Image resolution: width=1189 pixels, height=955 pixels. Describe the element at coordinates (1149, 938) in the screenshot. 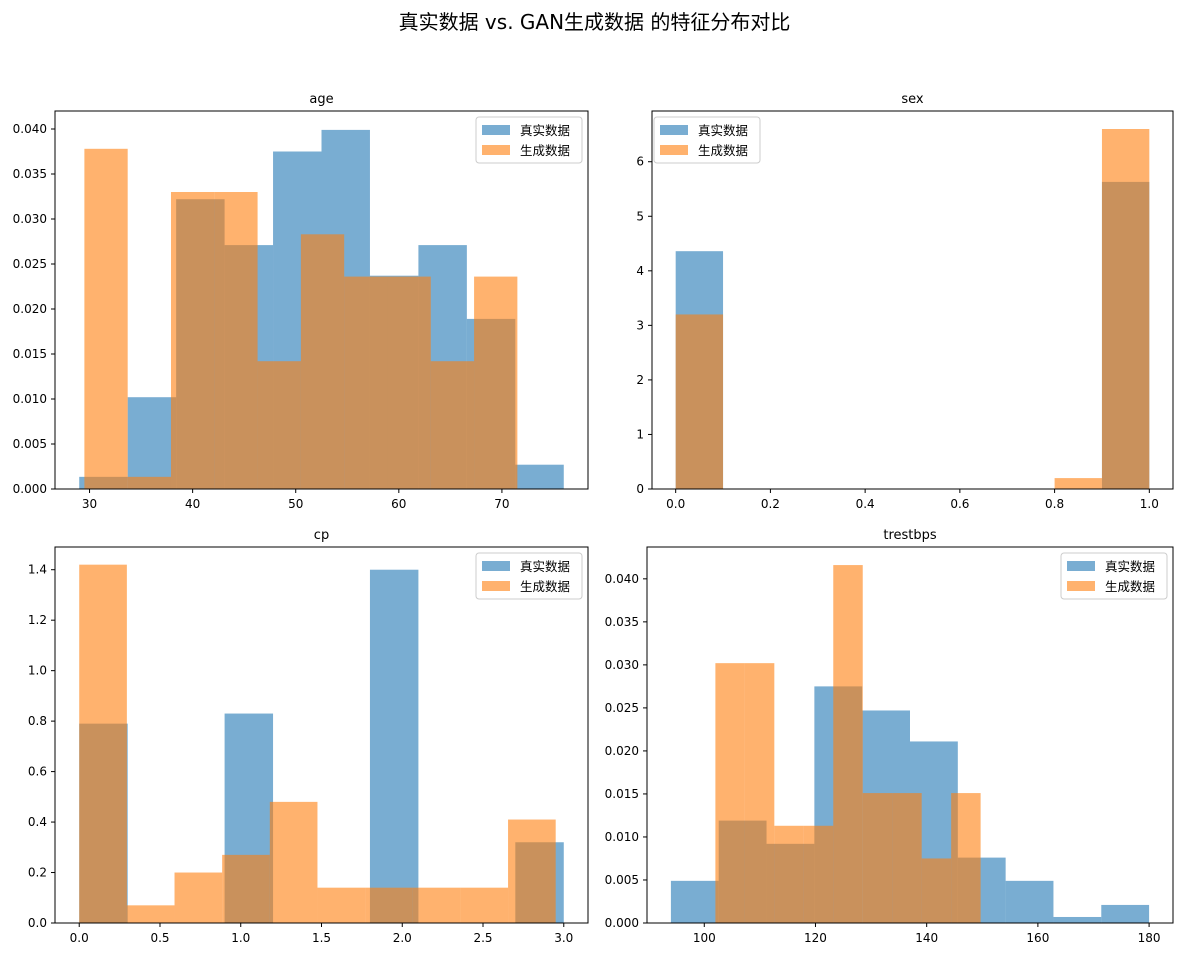

I see `x-tick-label: 180` at that location.